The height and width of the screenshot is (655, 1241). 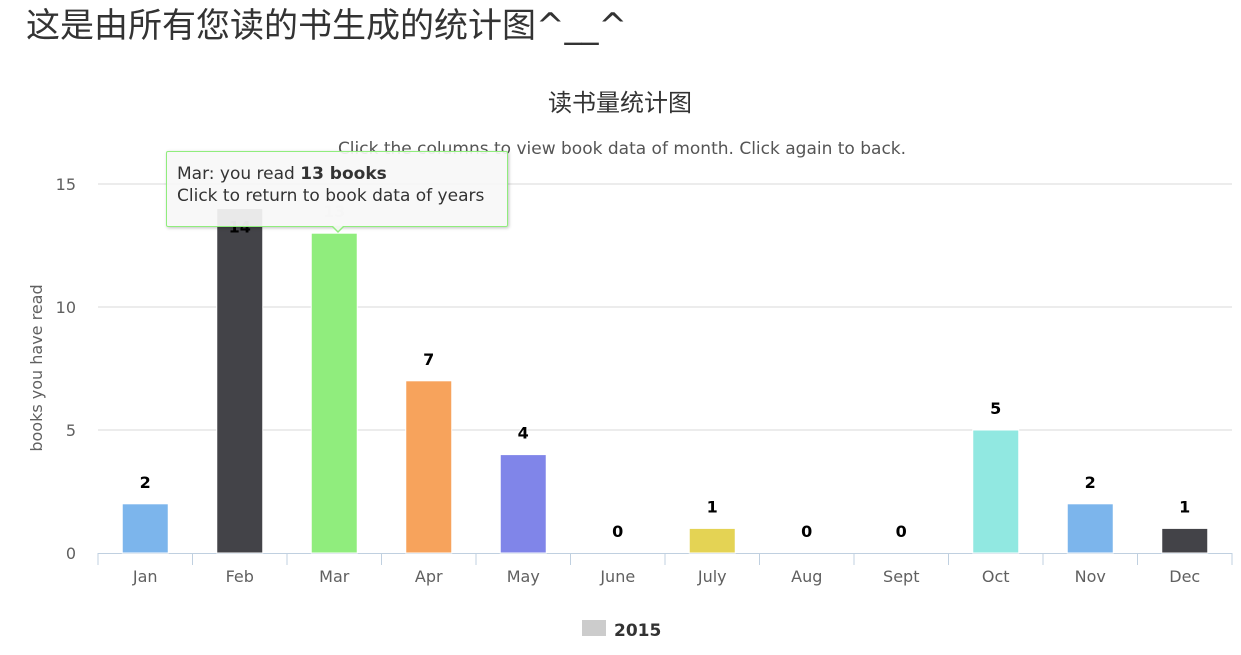 I want to click on y-tick-label: 5, so click(x=71, y=430).